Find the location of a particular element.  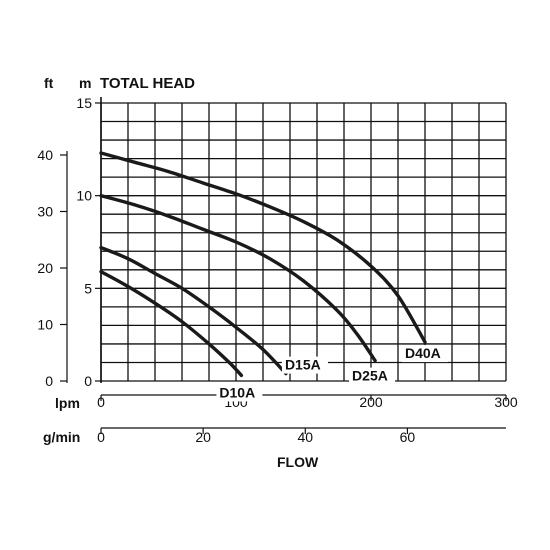

ft-axis-tick-label: 10 is located at coordinates (45, 324).